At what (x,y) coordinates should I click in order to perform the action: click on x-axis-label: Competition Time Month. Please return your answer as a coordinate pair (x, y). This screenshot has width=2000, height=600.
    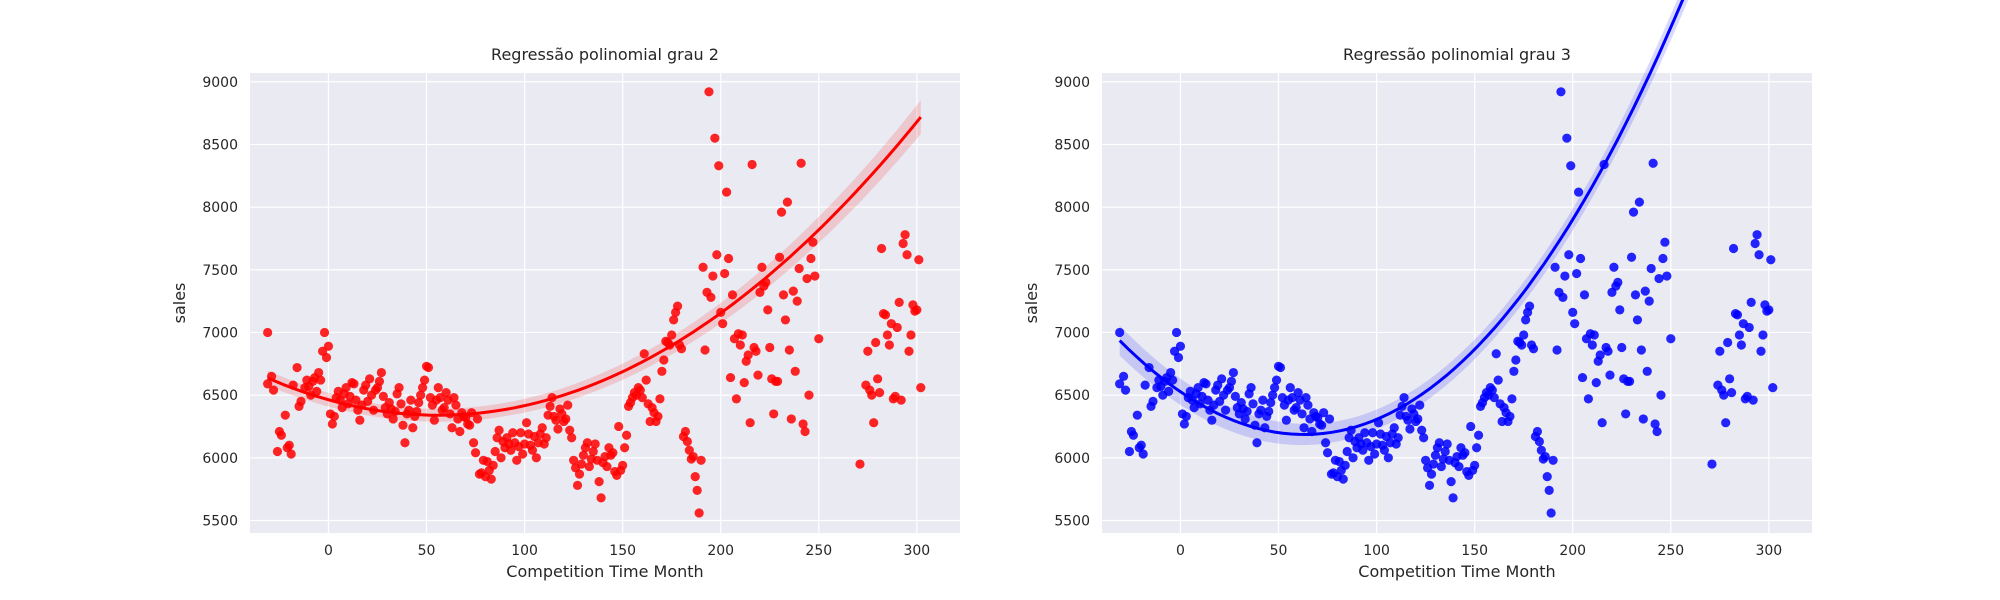
    Looking at the image, I should click on (1456, 571).